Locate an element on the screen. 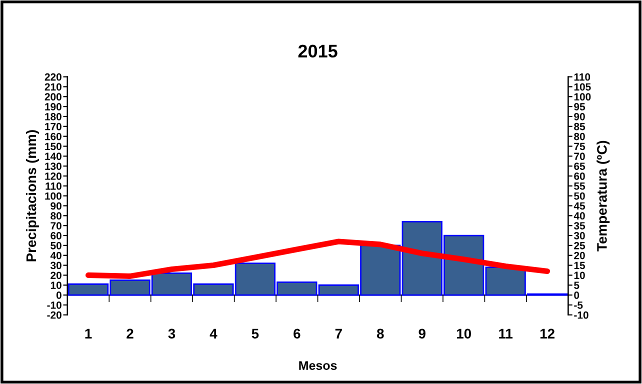 This screenshot has height=384, width=642. y-tick-label: 90 is located at coordinates (56, 206).